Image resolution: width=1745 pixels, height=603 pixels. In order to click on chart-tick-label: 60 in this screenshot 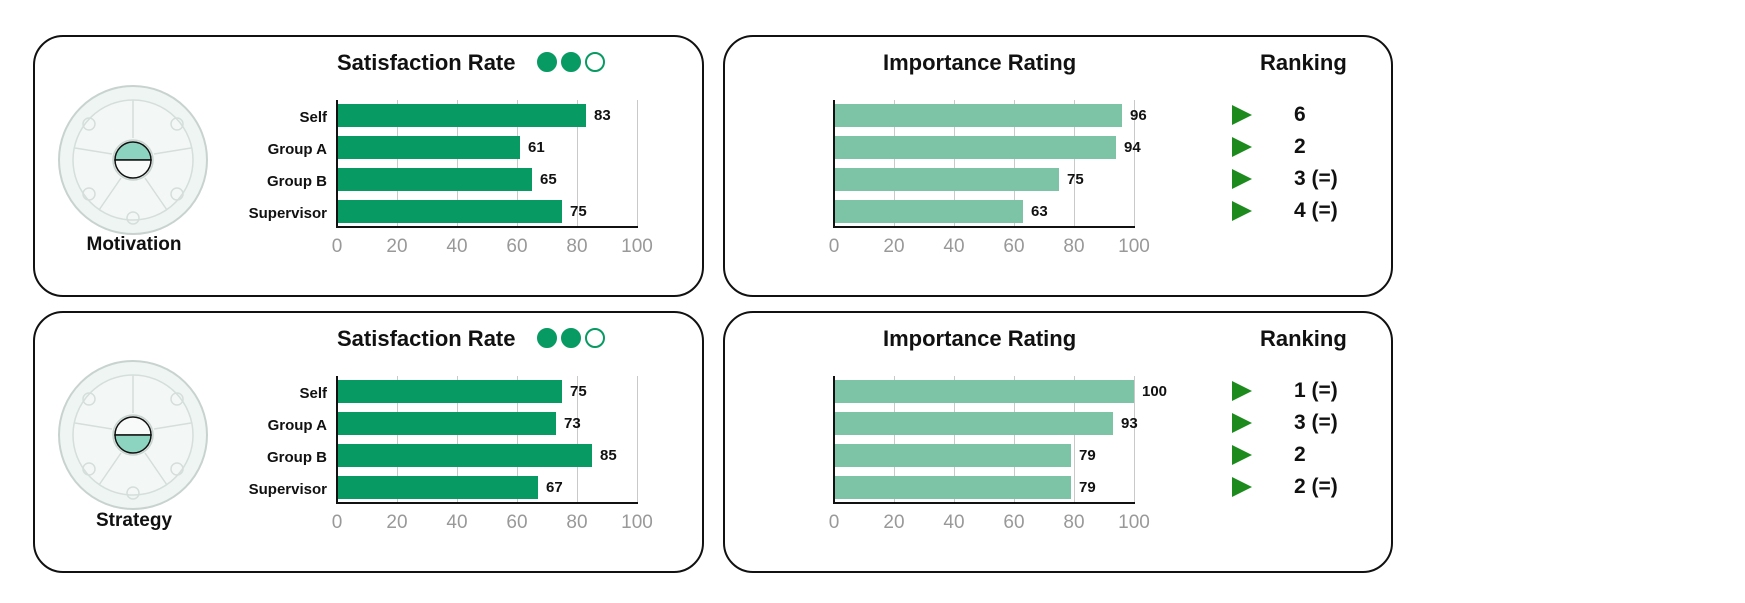, I will do `click(1014, 246)`.